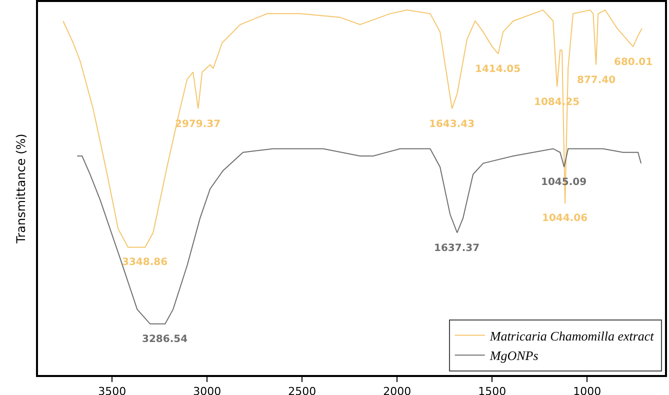 Image resolution: width=669 pixels, height=395 pixels. Describe the element at coordinates (571, 336) in the screenshot. I see `legend-label: Matricaria Chamomilla extract` at that location.